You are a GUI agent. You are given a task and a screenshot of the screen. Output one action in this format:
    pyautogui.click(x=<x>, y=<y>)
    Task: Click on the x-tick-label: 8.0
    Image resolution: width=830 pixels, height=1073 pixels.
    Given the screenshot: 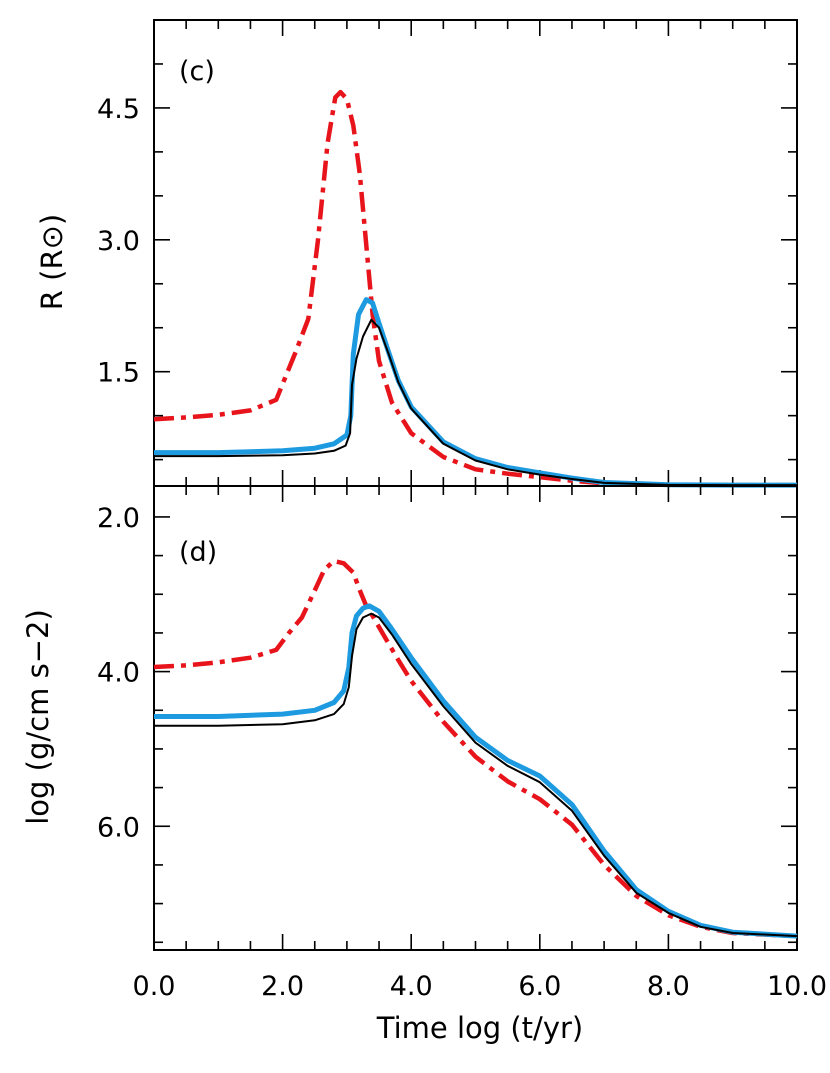 What is the action you would take?
    pyautogui.click(x=668, y=986)
    